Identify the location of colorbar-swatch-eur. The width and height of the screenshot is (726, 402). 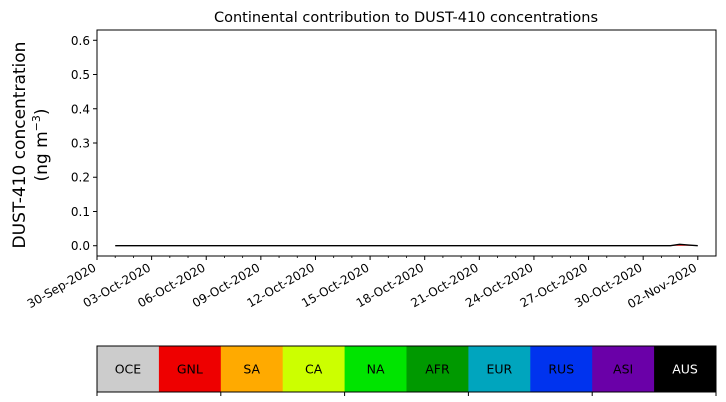
(499, 369).